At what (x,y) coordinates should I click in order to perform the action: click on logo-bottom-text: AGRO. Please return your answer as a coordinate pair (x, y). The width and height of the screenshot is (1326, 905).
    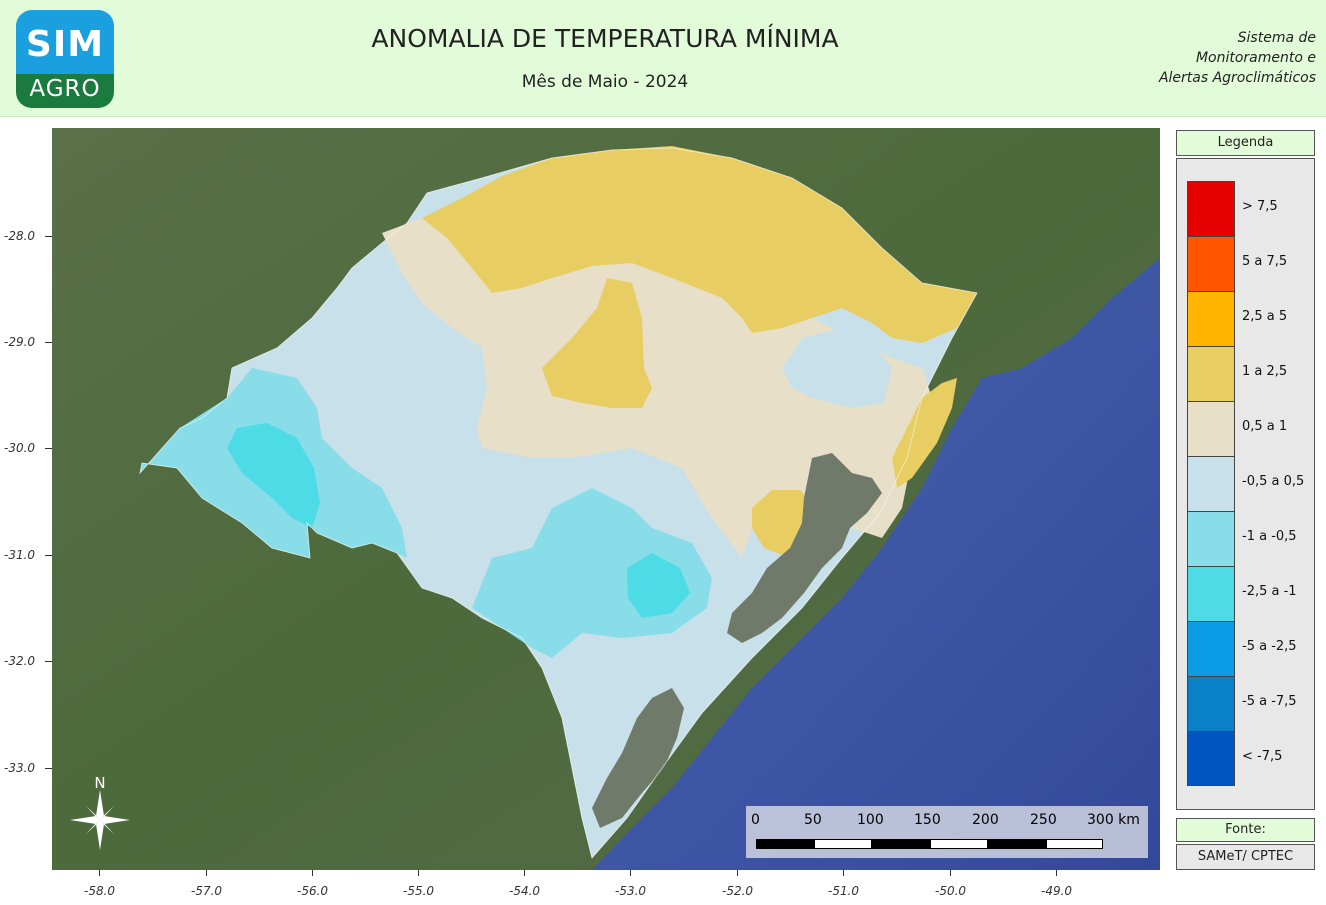
    Looking at the image, I should click on (65, 89).